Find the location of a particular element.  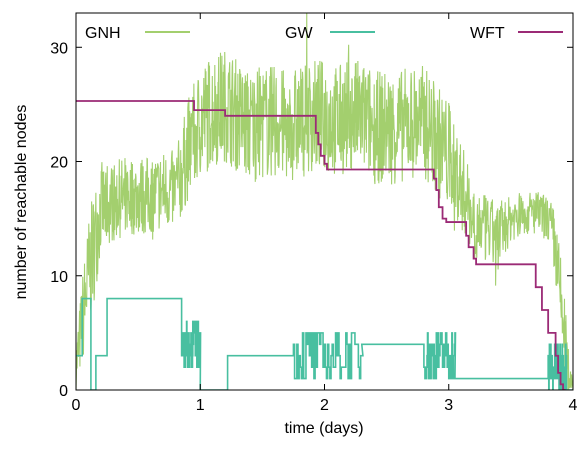

y-tick-label: 30 is located at coordinates (59, 48).